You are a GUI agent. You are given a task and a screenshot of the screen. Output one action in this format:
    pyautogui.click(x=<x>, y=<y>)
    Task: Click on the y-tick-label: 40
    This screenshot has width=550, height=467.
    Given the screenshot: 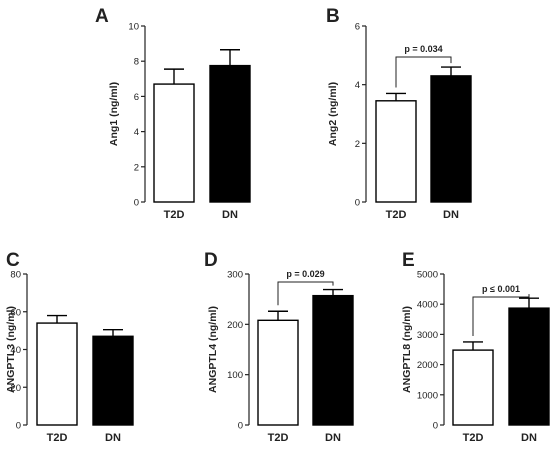 What is the action you would take?
    pyautogui.click(x=15, y=350)
    